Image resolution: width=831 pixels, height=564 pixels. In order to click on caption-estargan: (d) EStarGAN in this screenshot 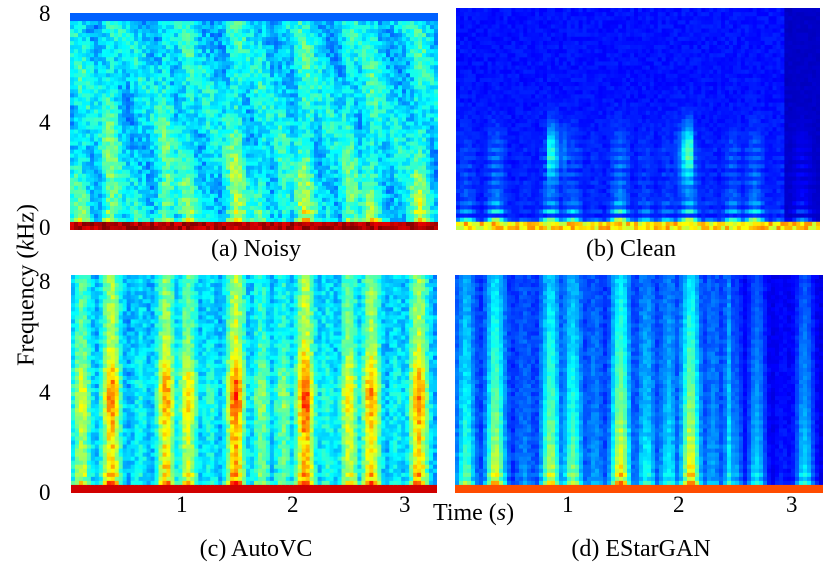, I will do `click(641, 549)`.